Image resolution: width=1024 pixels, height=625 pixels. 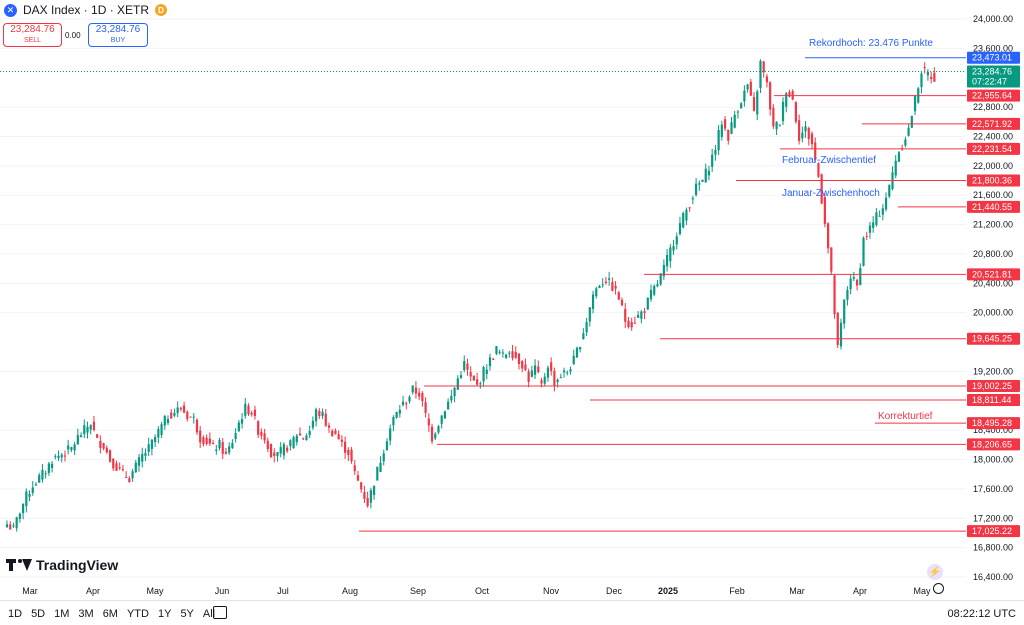 What do you see at coordinates (86, 614) in the screenshot?
I see `range-3m: 3M` at bounding box center [86, 614].